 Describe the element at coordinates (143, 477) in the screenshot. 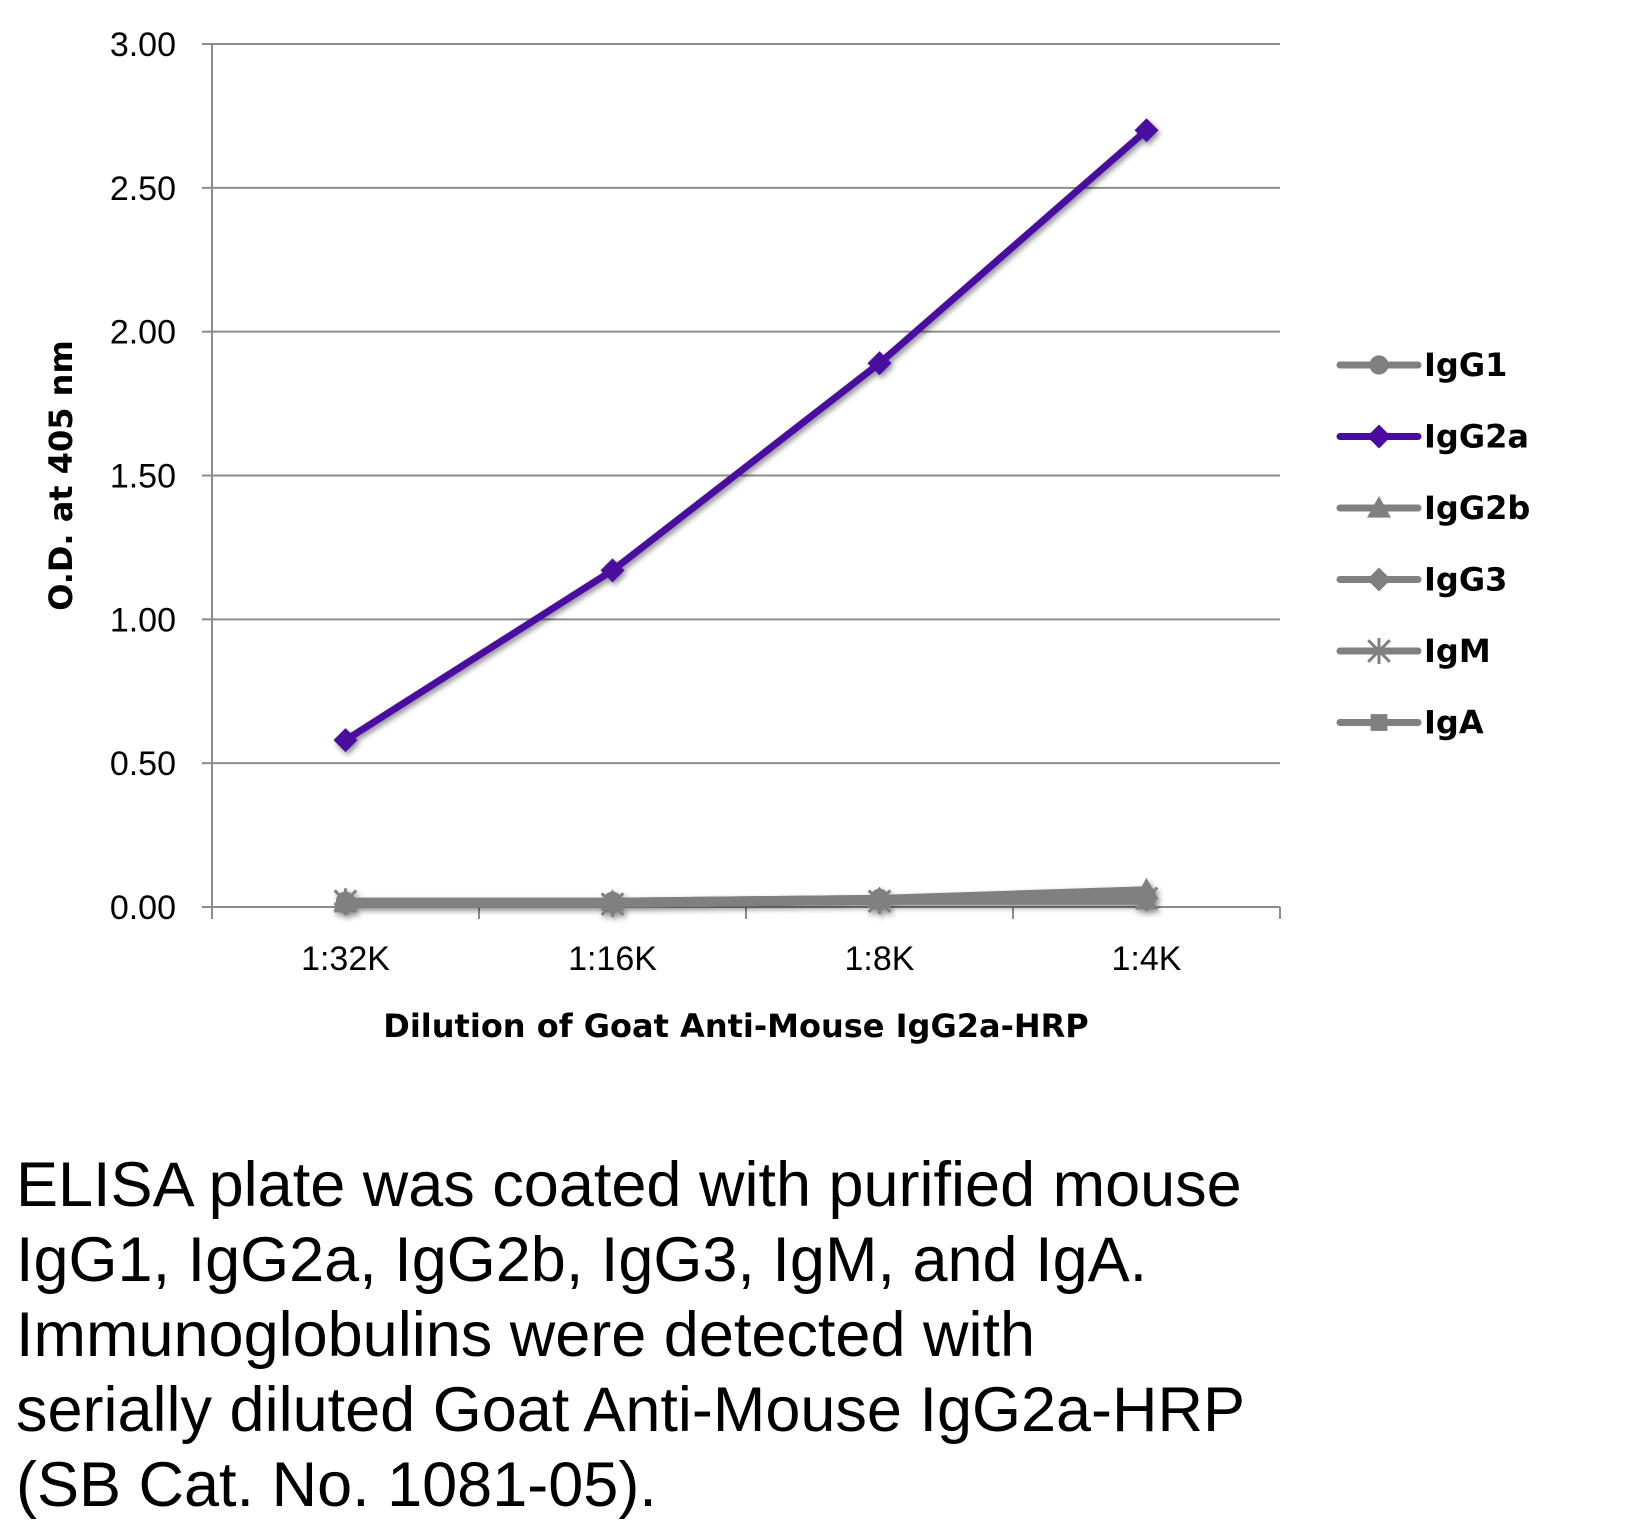

I see `y-tick-label: 1.50` at that location.